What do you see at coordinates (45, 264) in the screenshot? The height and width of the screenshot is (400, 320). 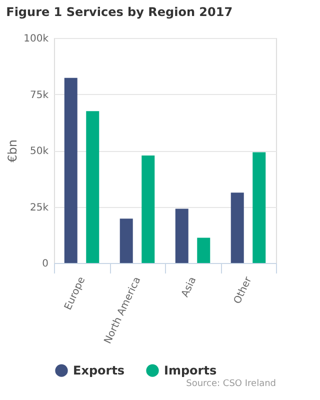 I see `y-tick-label: 0` at bounding box center [45, 264].